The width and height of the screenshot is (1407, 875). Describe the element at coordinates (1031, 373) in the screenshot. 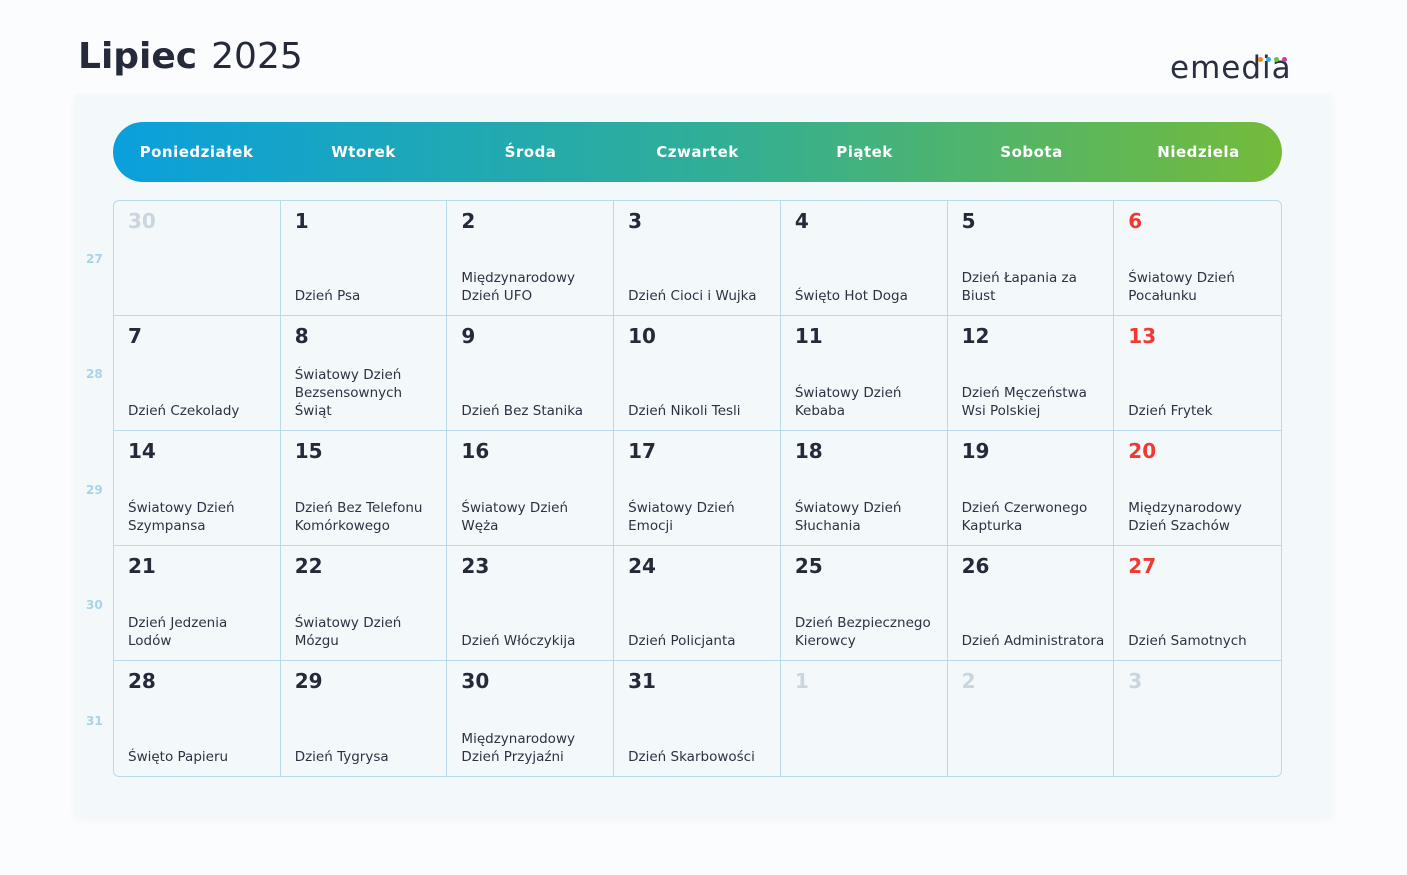

I see `day-cell: 12 Dzień Męczeństwa Wsi Polskiej` at that location.